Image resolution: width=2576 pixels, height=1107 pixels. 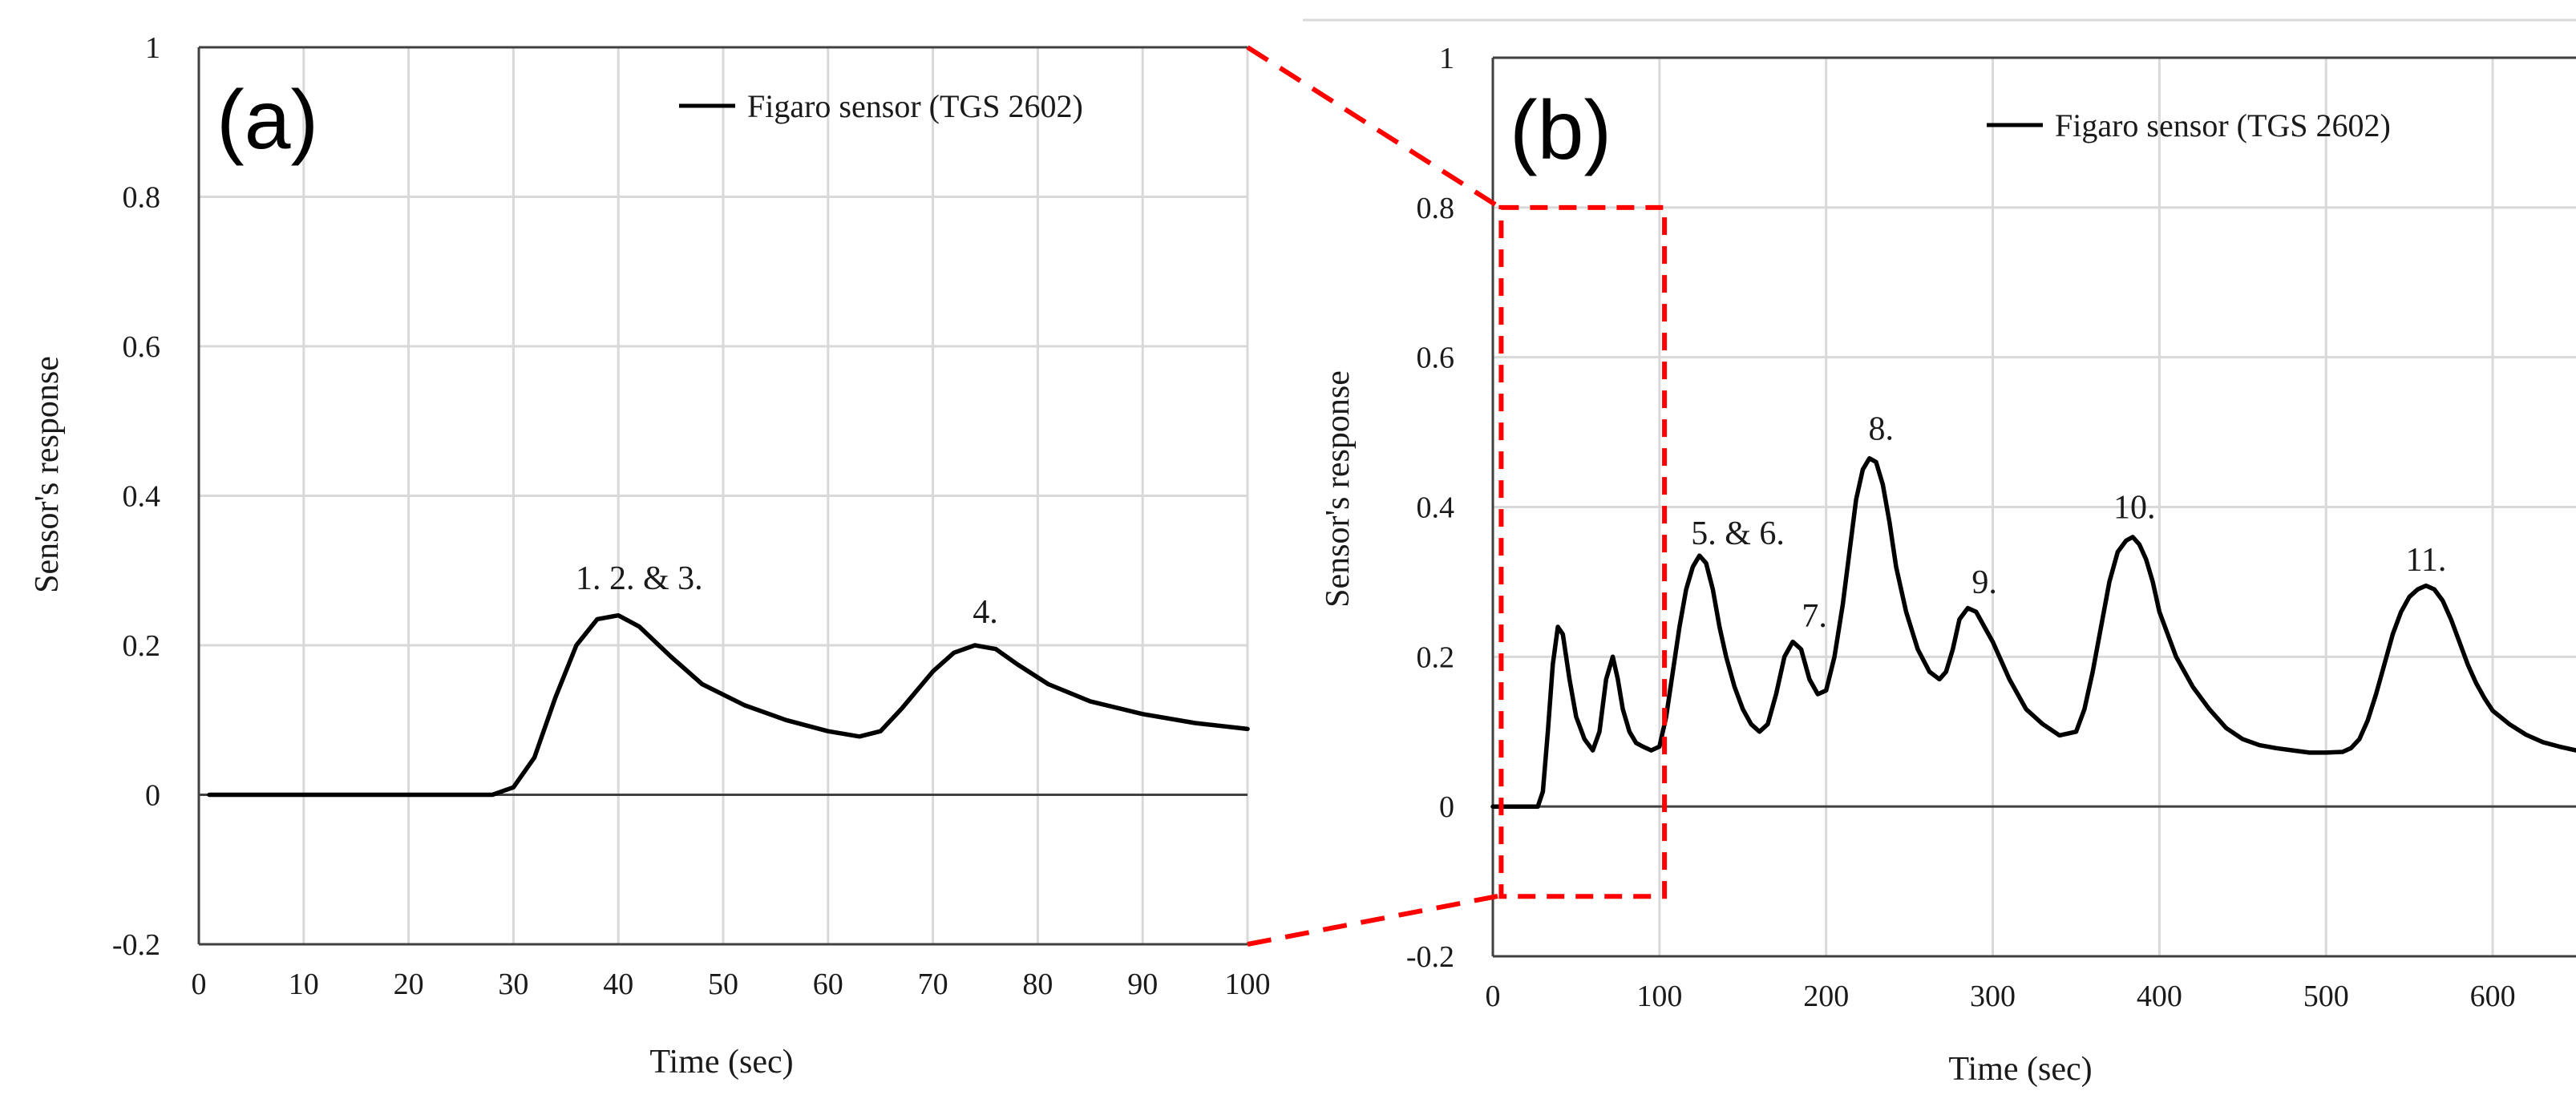 I want to click on y-tick-label-b-6: 1, so click(x=1446, y=58).